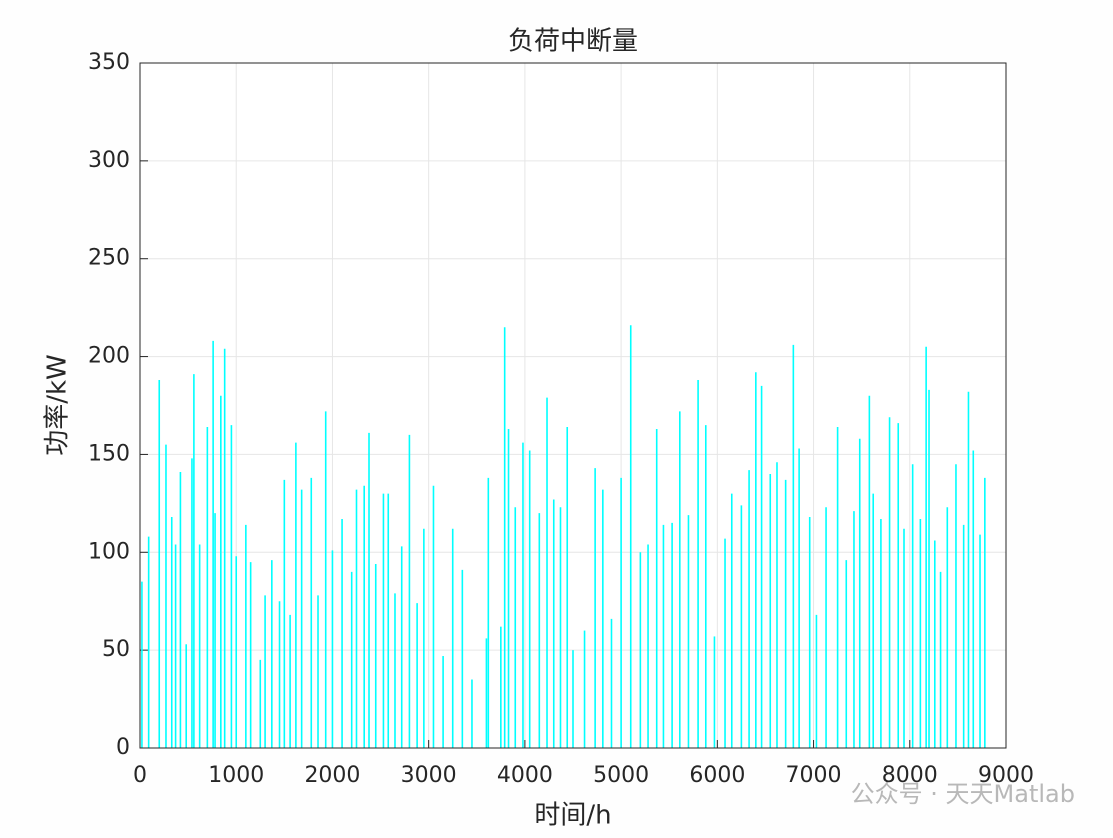  What do you see at coordinates (109, 356) in the screenshot?
I see `y-tick-label: 200` at bounding box center [109, 356].